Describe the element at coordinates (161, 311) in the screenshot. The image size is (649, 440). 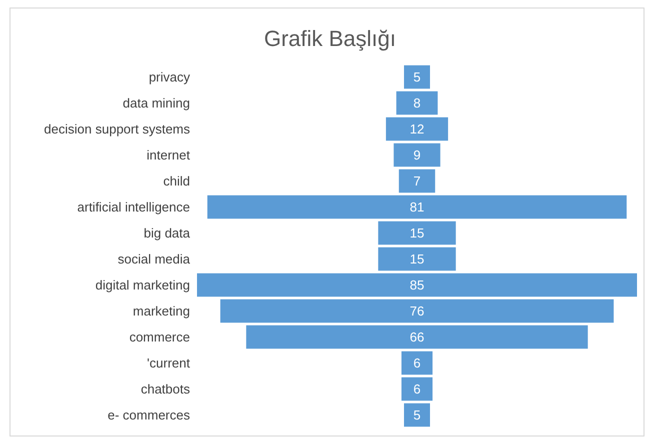
I see `category-label: marketing` at that location.